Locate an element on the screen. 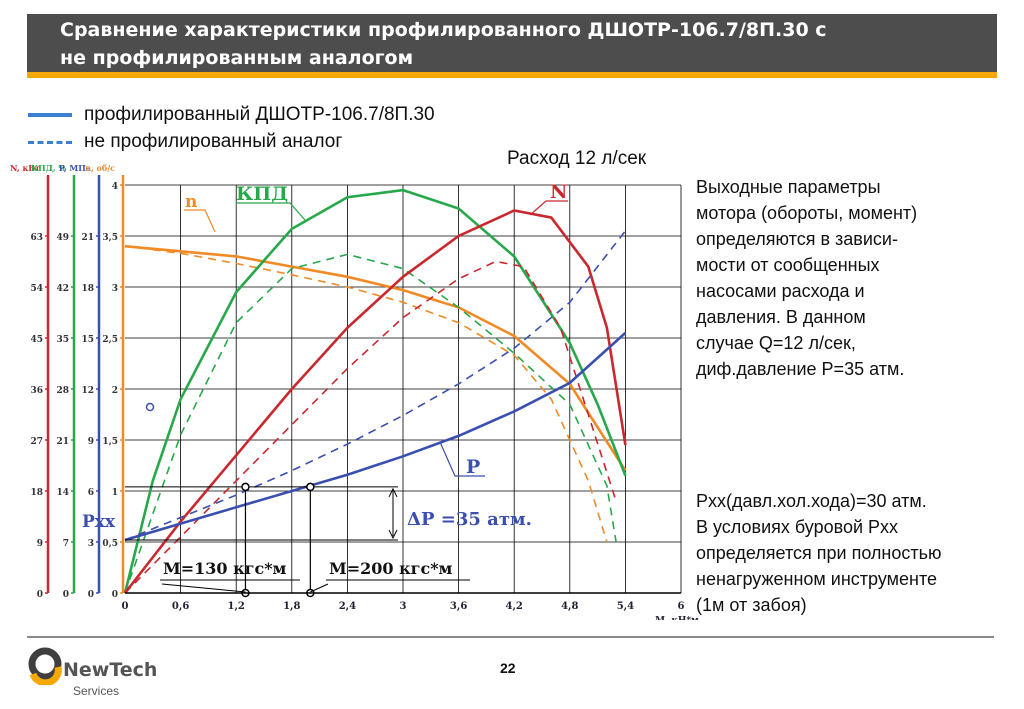 This screenshot has height=709, width=1024. m2-leader is located at coordinates (319, 588).